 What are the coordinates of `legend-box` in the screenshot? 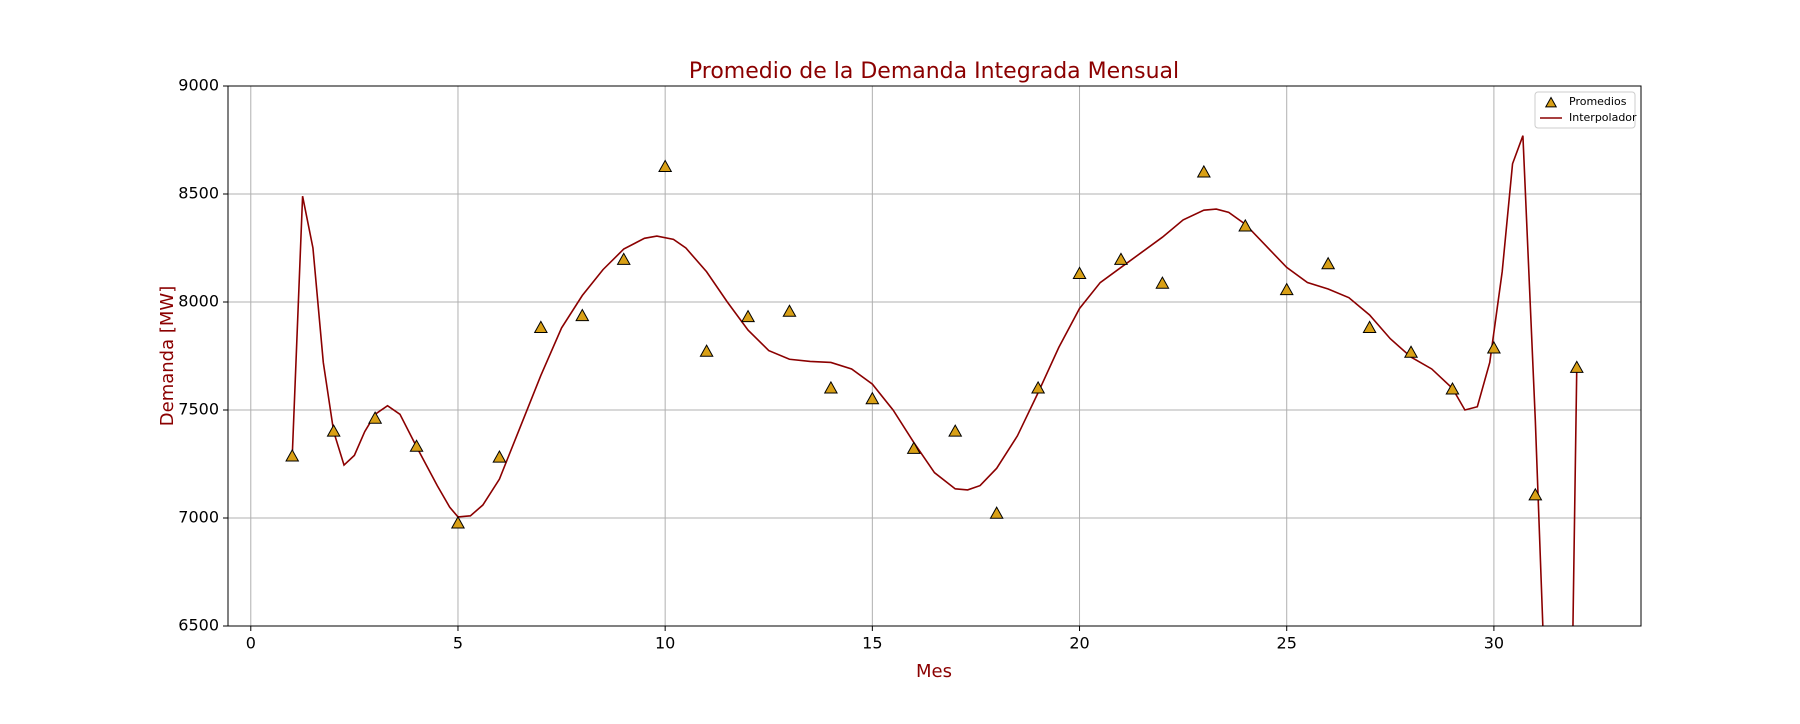 It's located at (1585, 110).